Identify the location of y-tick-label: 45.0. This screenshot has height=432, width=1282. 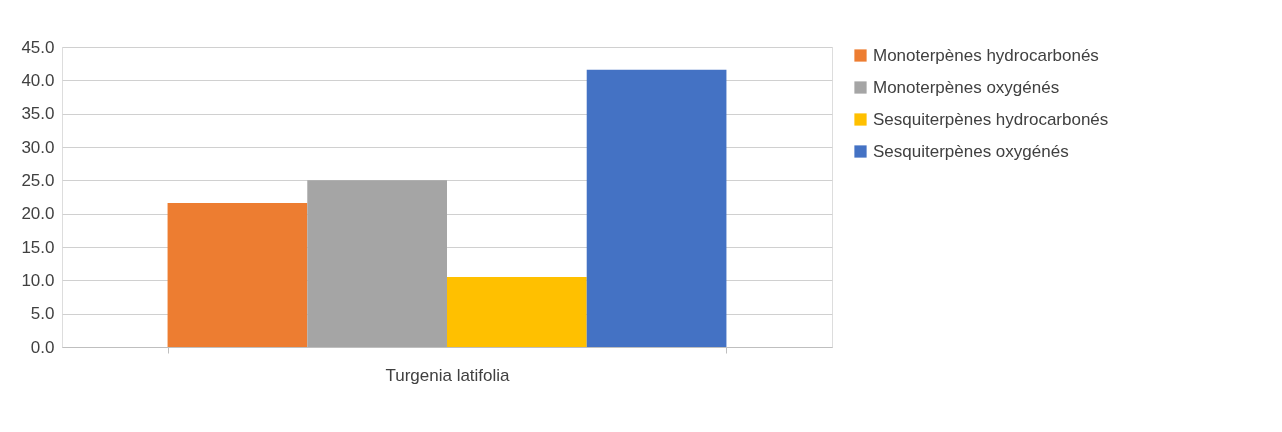
(38, 47).